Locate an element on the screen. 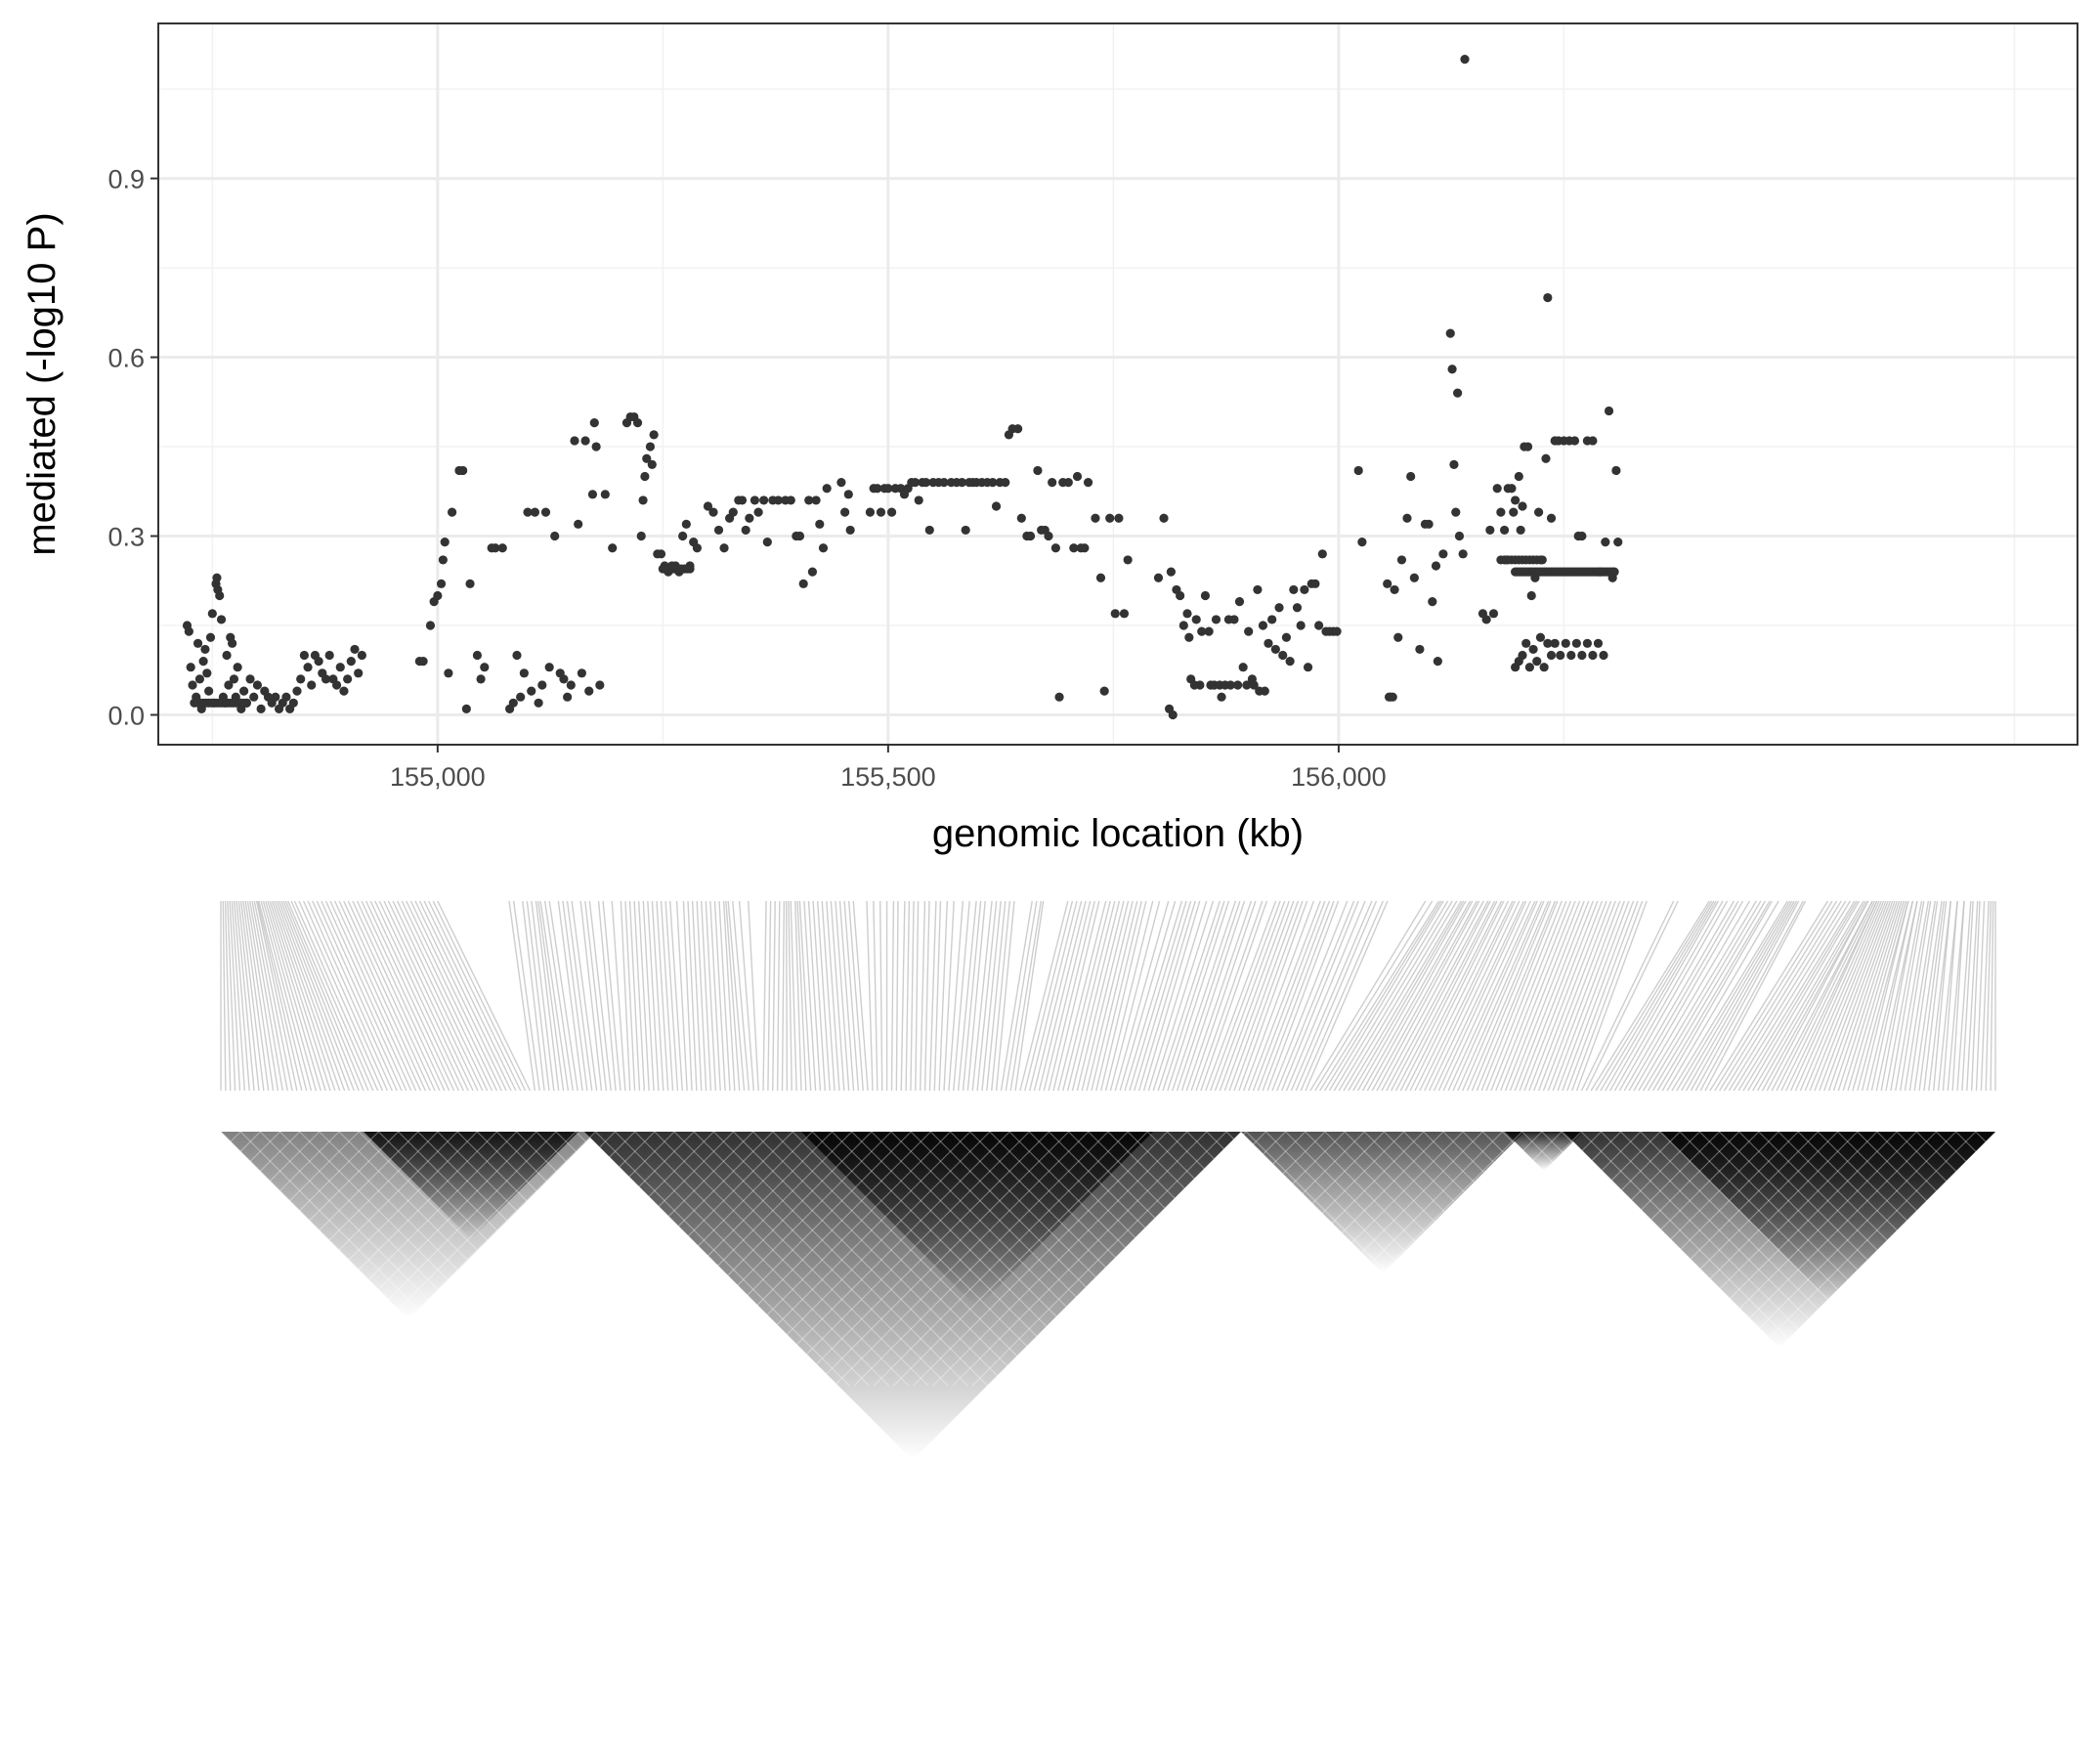 The image size is (2099, 1764). x-axis-ticks: 155,000 155,500 156,000 is located at coordinates (888, 769).